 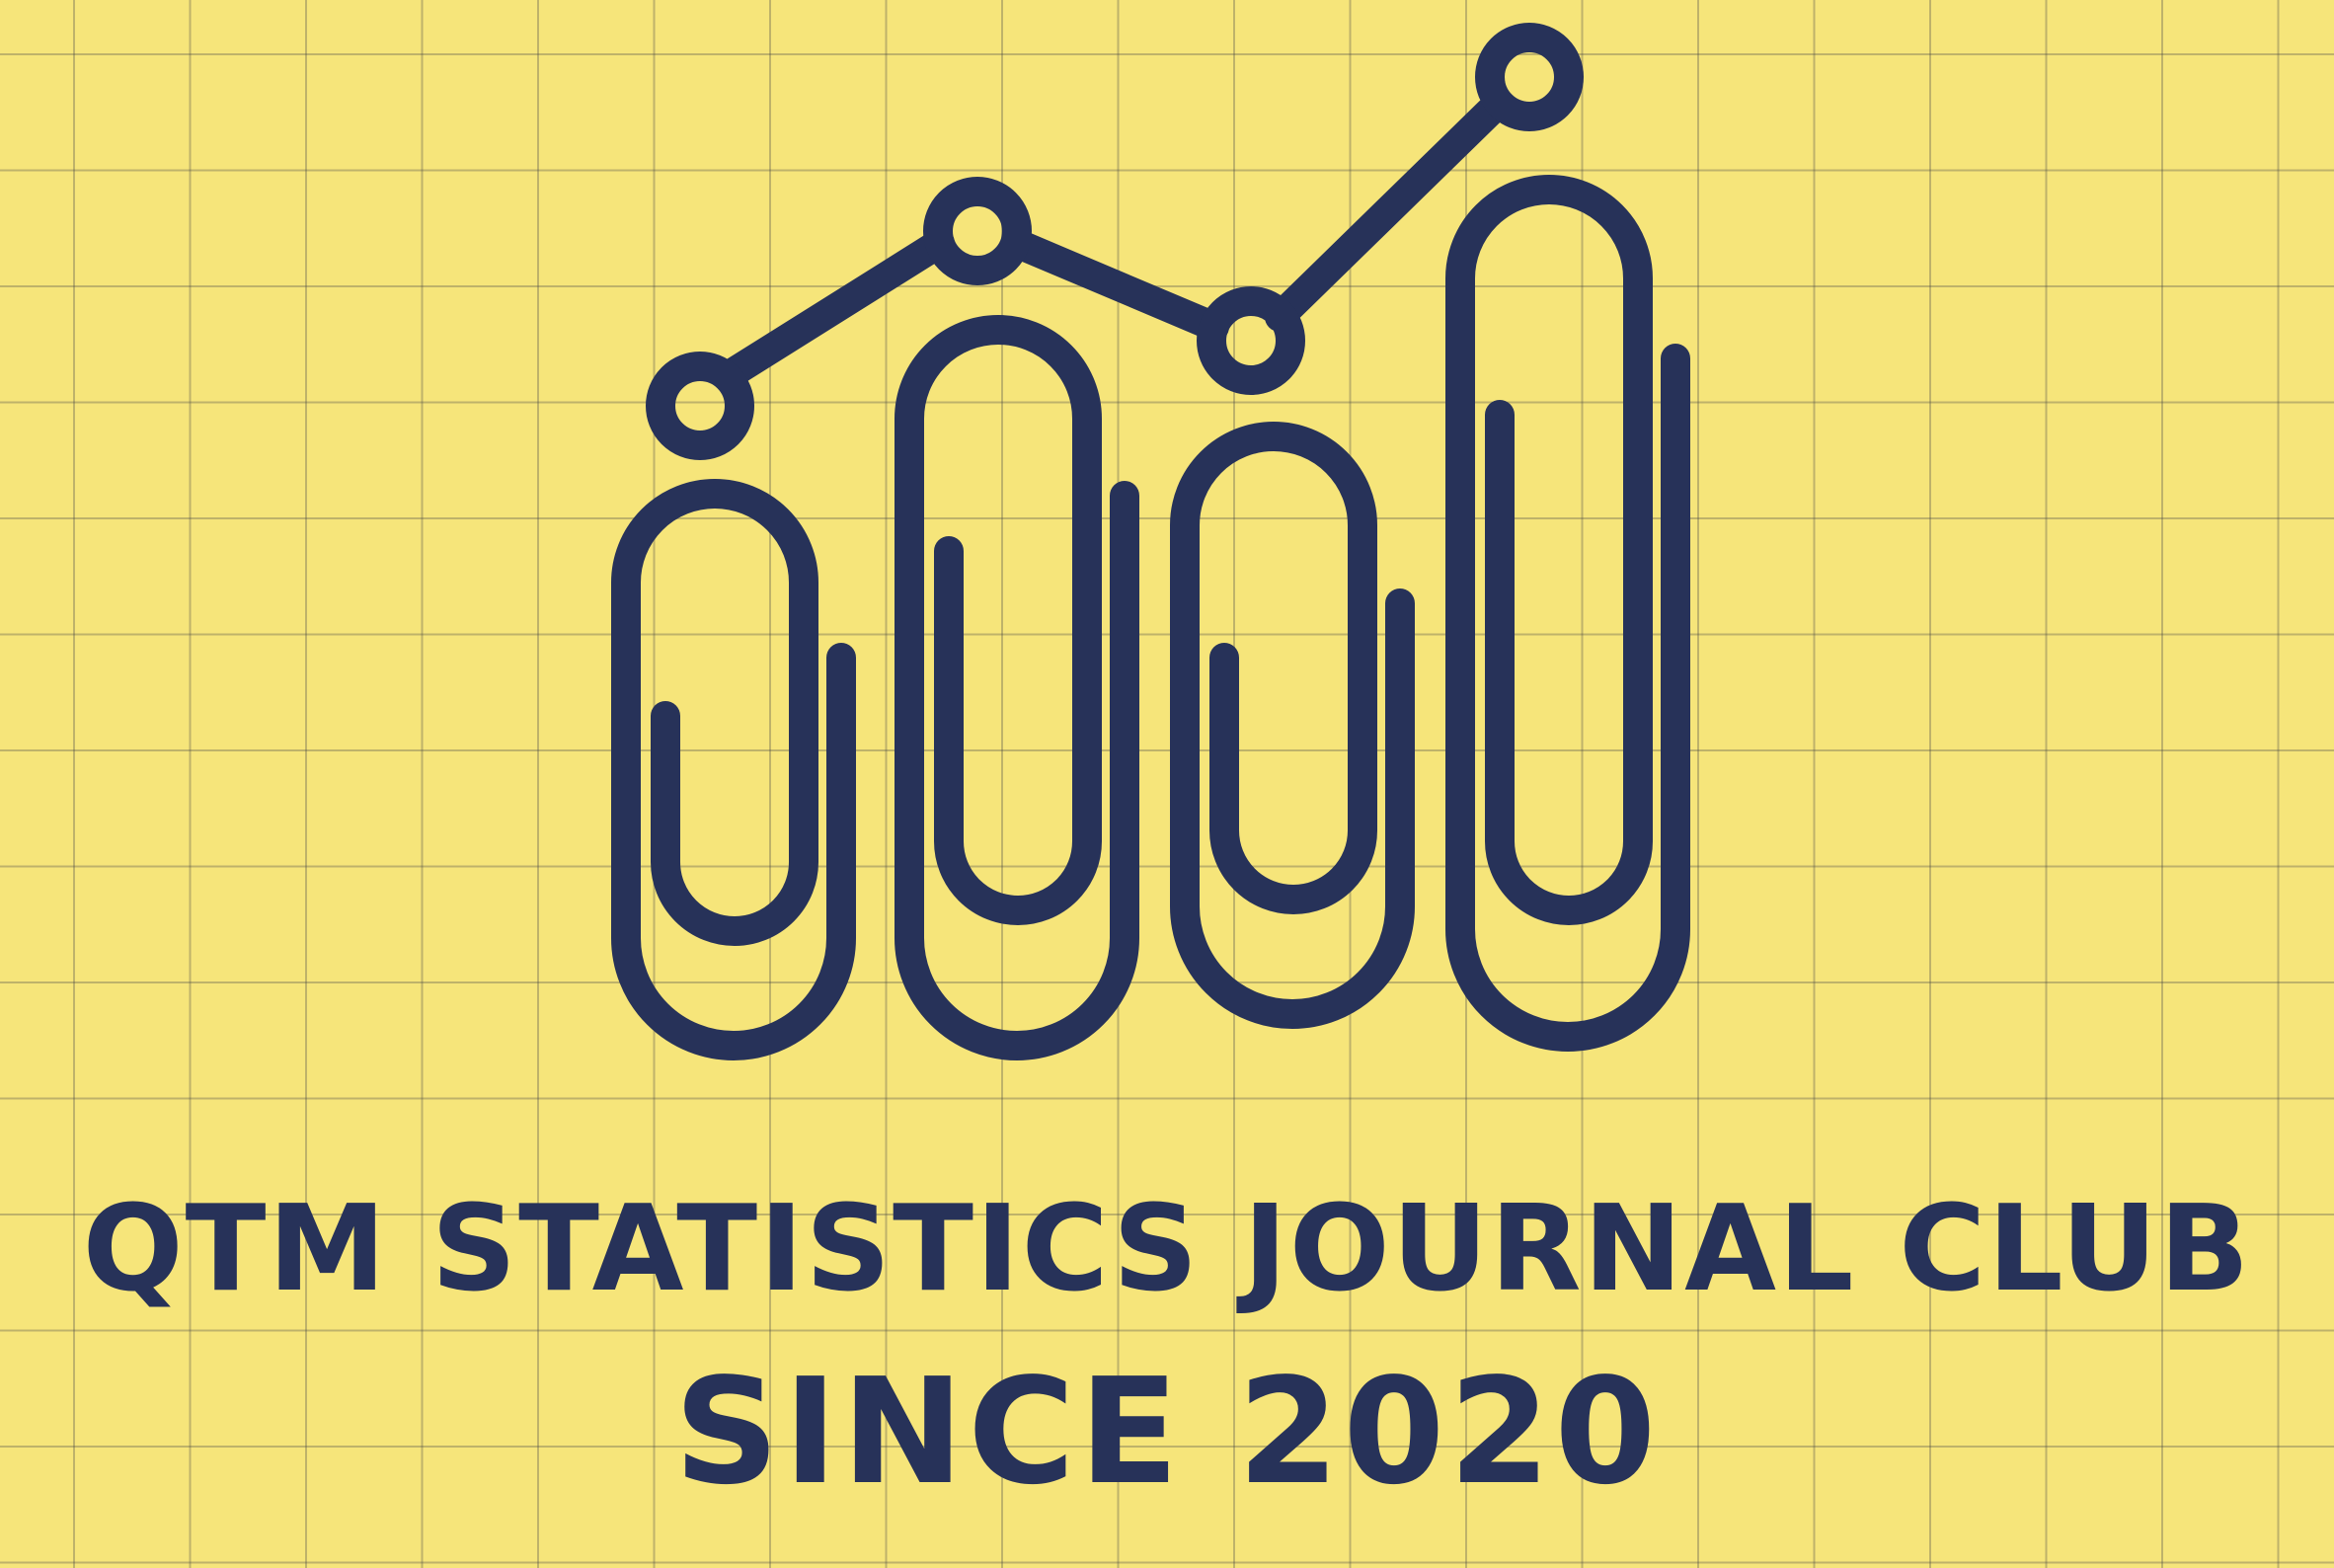 What do you see at coordinates (1167, 1432) in the screenshot?
I see `founded-year: SINCE 2020` at bounding box center [1167, 1432].